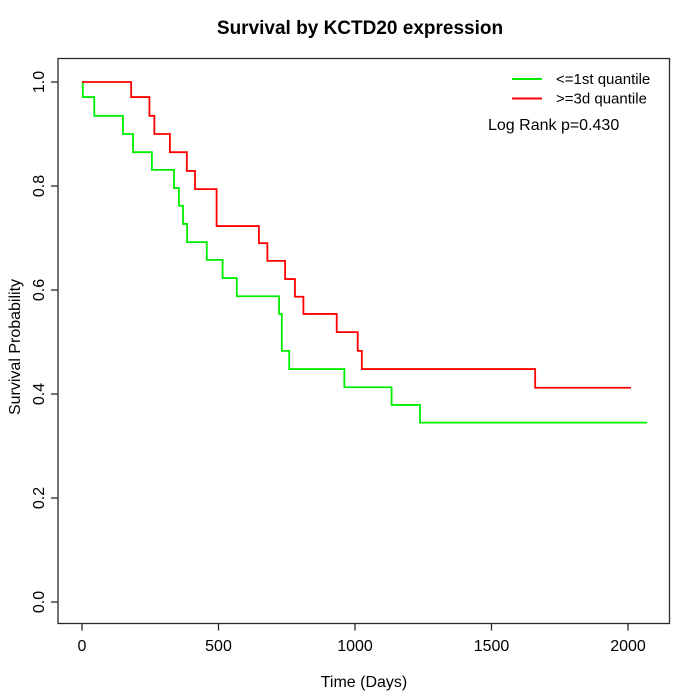 The width and height of the screenshot is (700, 700). What do you see at coordinates (603, 79) in the screenshot?
I see `legend-label-low-quantile: <=1st quantile` at bounding box center [603, 79].